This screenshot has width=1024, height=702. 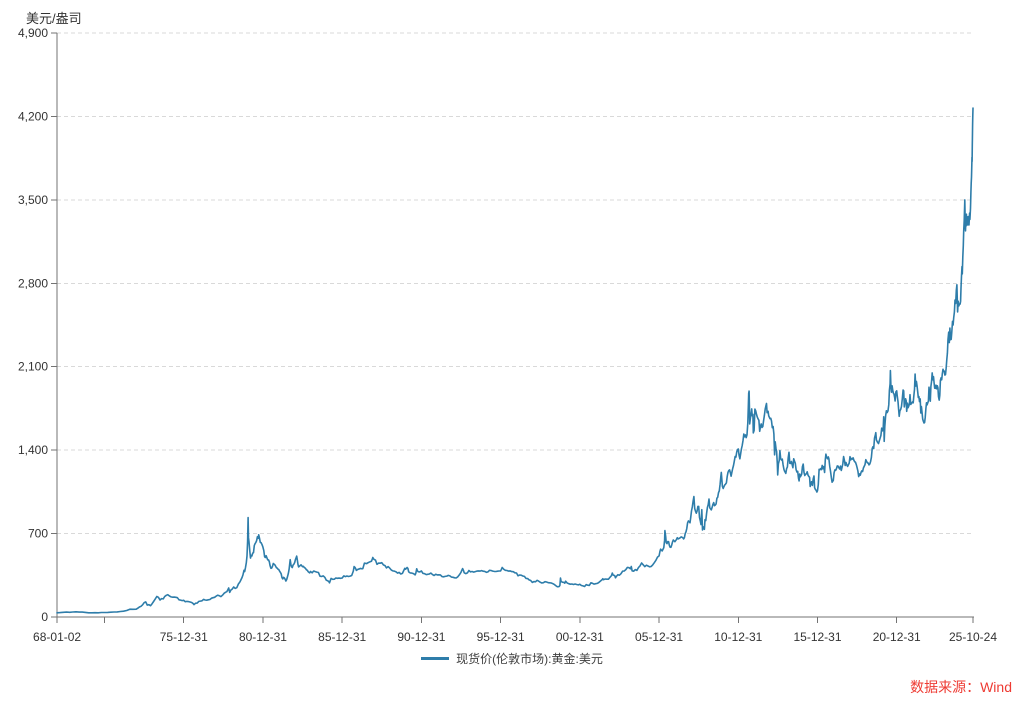 I want to click on legend-series-label: 现货价(伦敦市场):黄金:美元, so click(x=529, y=658).